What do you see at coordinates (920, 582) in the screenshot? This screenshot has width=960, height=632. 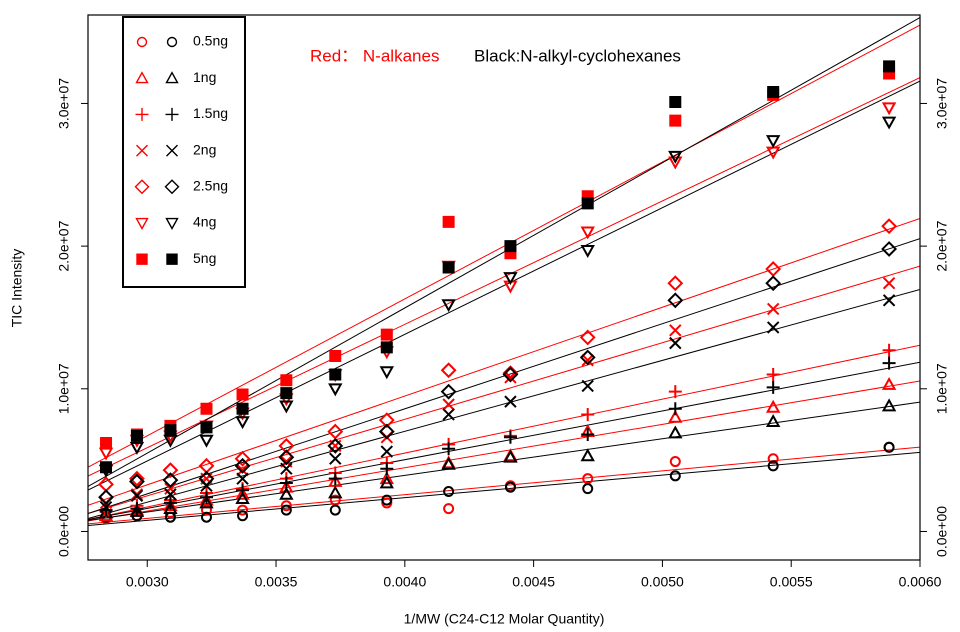 I see `x-tick-label: 0.0060` at bounding box center [920, 582].